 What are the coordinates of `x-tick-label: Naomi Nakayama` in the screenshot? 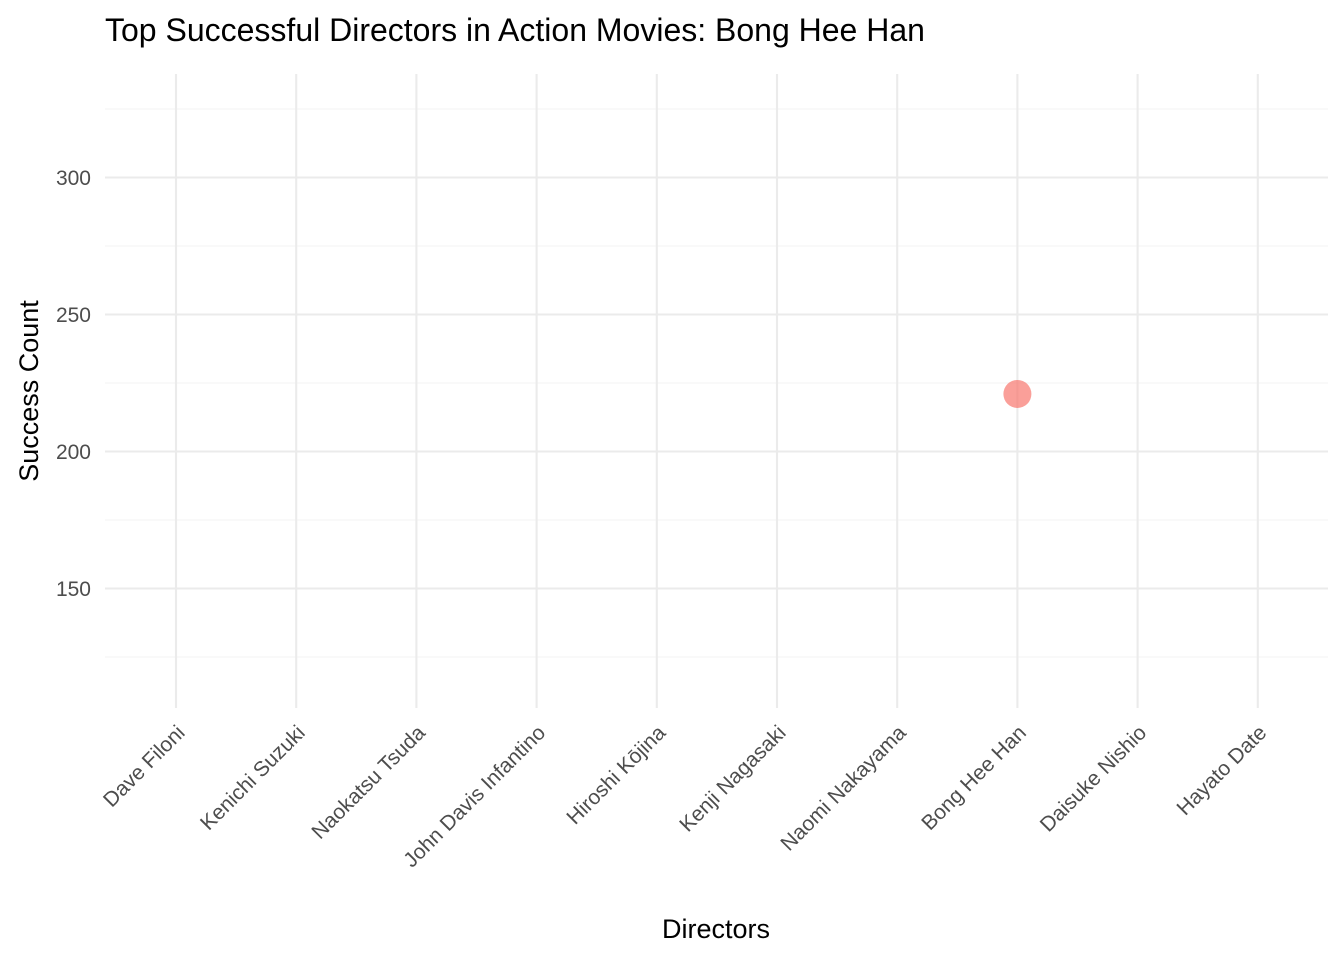 It's located at (843, 788).